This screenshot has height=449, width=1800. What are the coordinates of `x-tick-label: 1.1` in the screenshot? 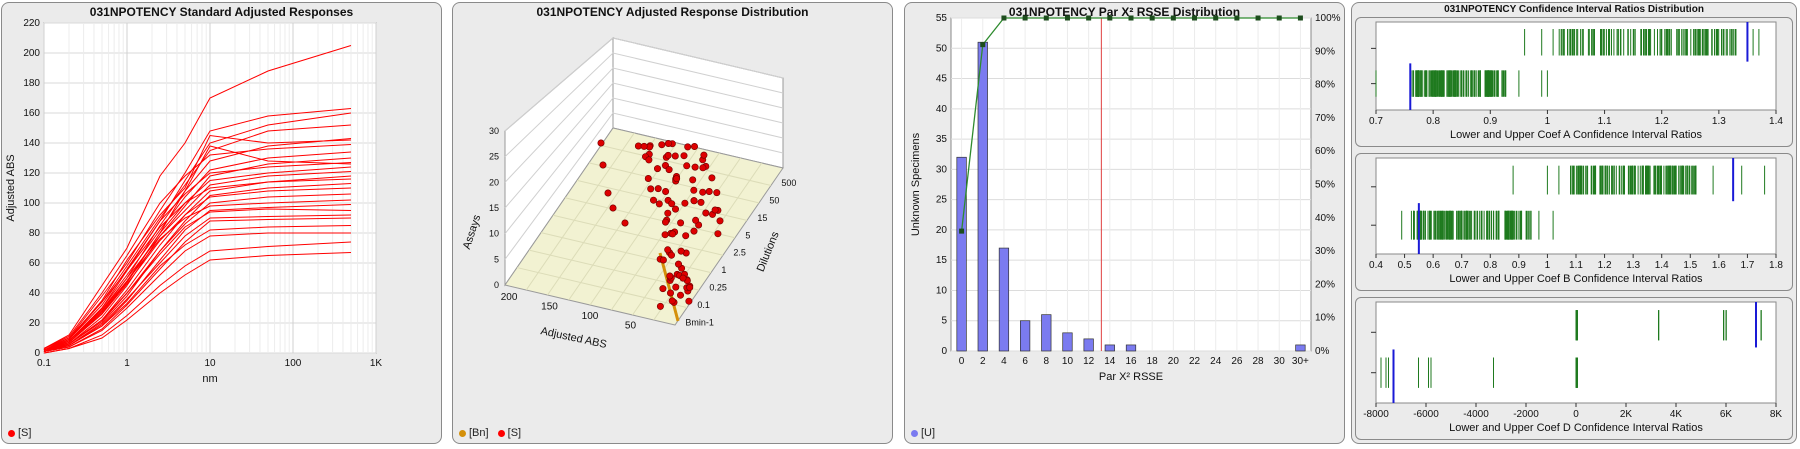 It's located at (1605, 121).